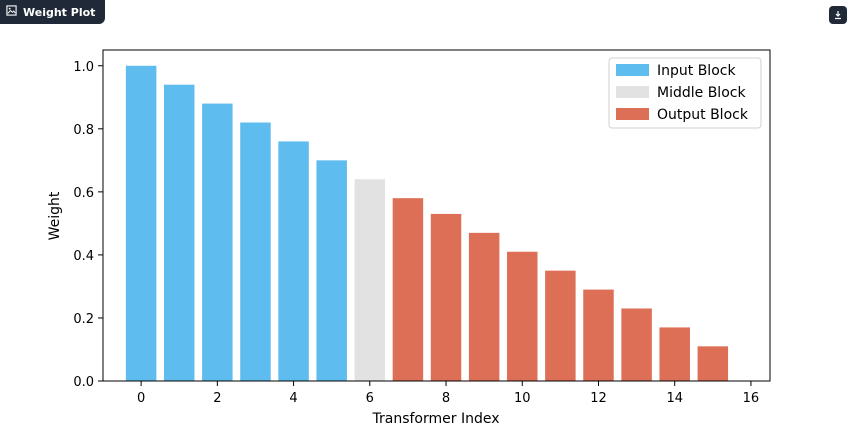  Describe the element at coordinates (522, 398) in the screenshot. I see `x-tick-label: 10` at that location.